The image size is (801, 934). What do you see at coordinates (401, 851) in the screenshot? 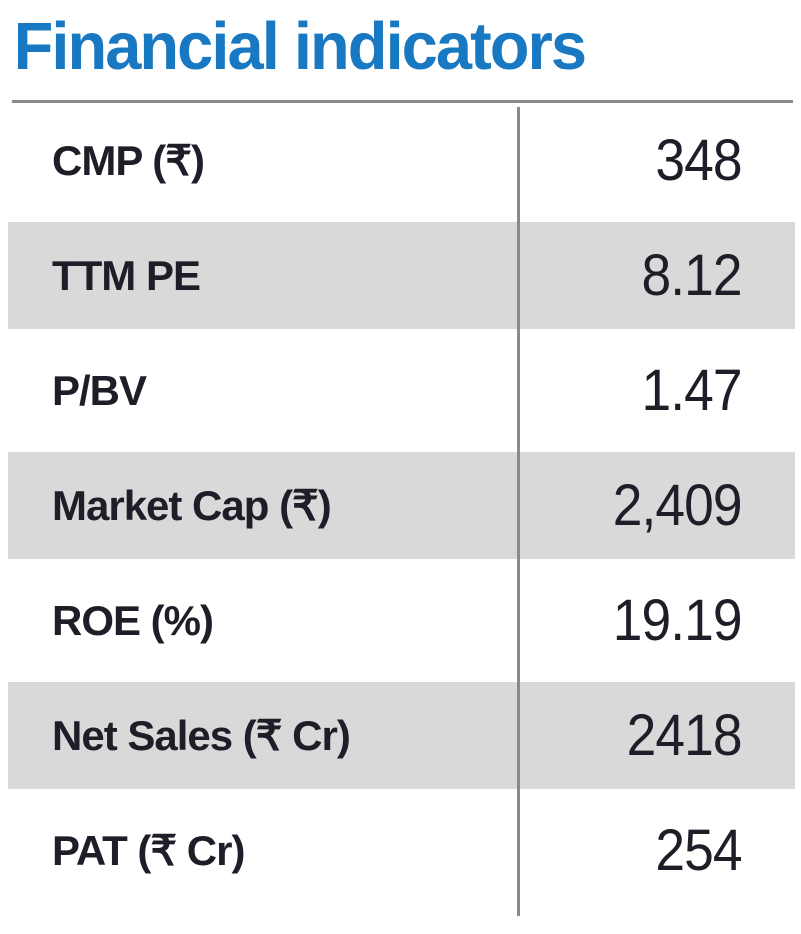
I see `table-row: PAT (₹ Cr) 254` at bounding box center [401, 851].